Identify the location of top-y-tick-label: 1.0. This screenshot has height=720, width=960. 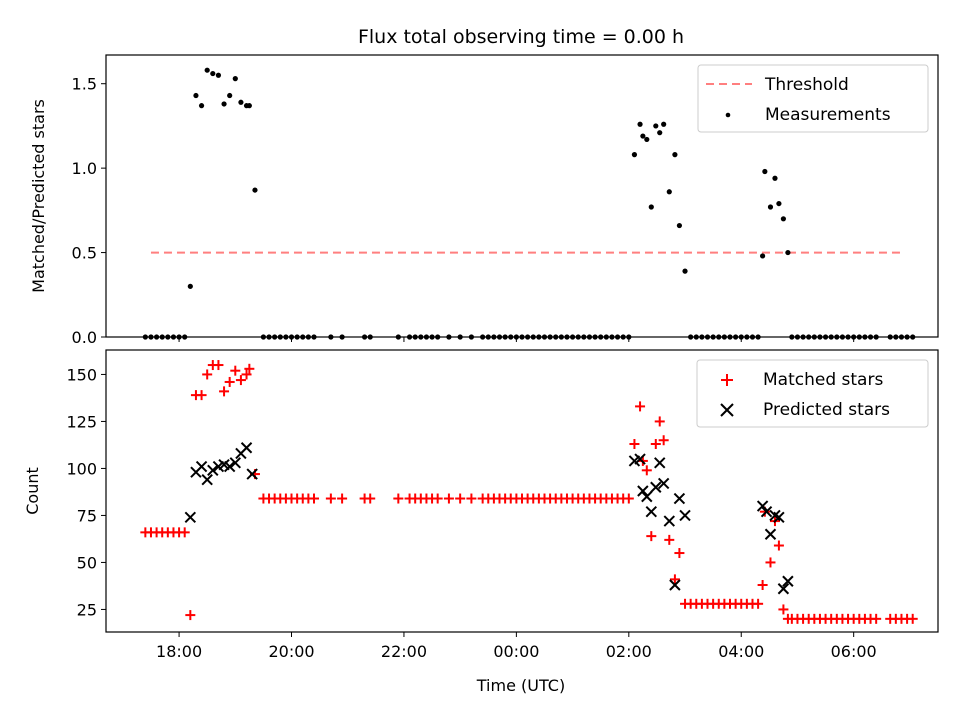
(84, 168).